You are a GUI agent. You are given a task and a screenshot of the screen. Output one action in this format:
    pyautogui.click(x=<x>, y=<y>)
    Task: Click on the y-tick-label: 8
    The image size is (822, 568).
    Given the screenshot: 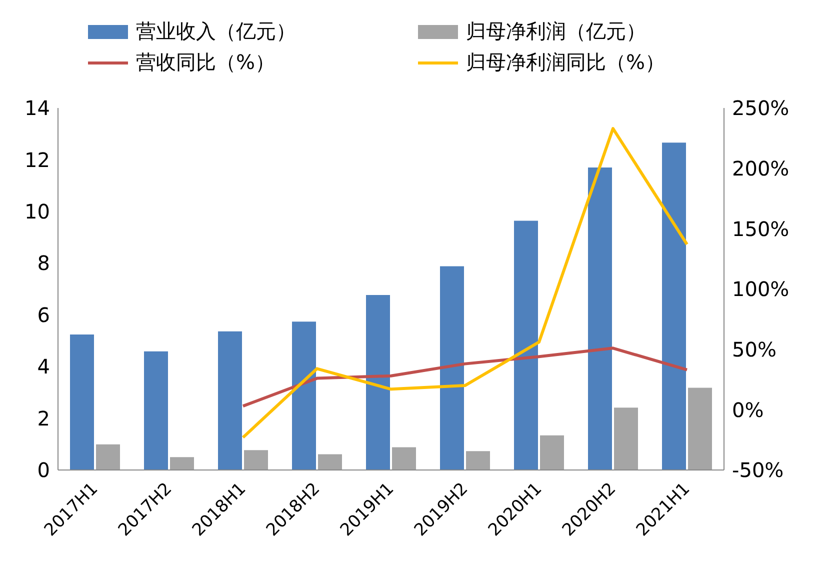 What is the action you would take?
    pyautogui.click(x=43, y=263)
    